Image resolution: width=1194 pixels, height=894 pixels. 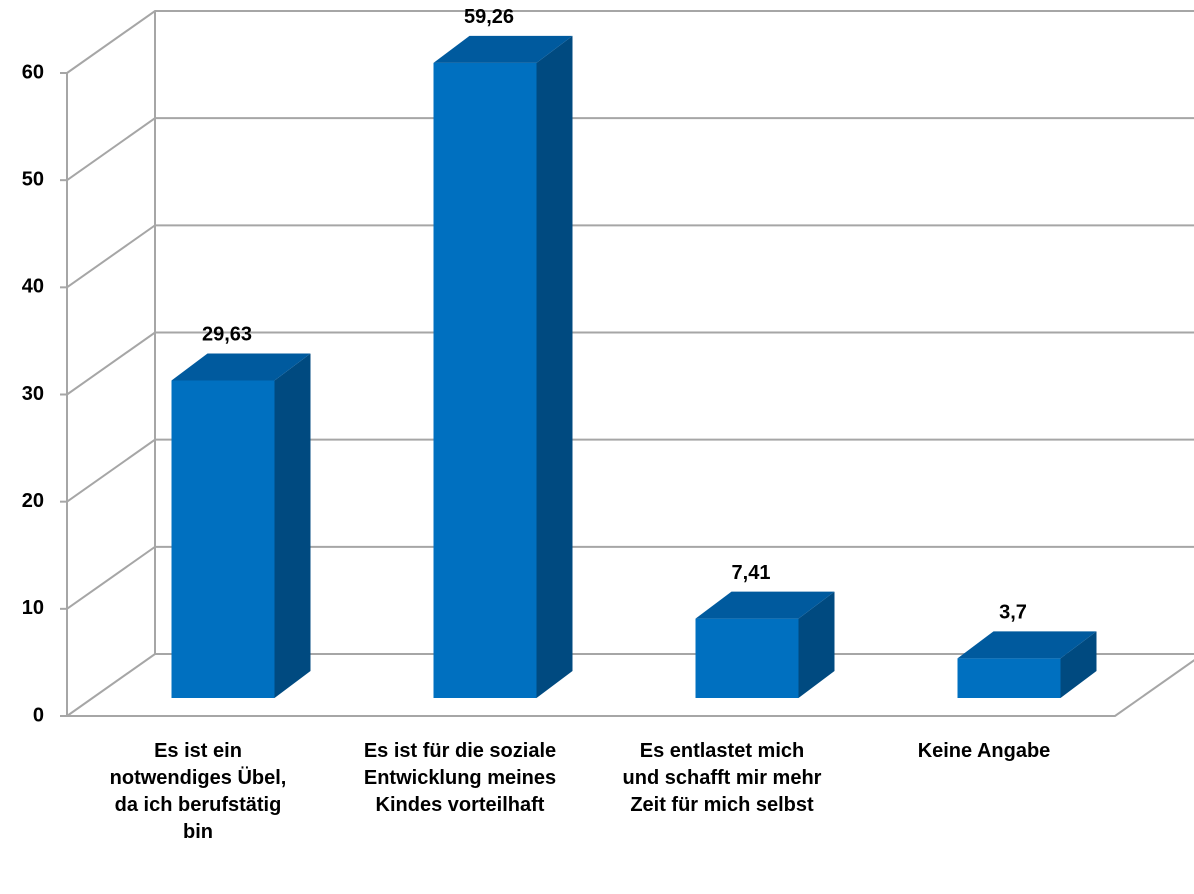 What do you see at coordinates (489, 17) in the screenshot?
I see `value-label: 59,26` at bounding box center [489, 17].